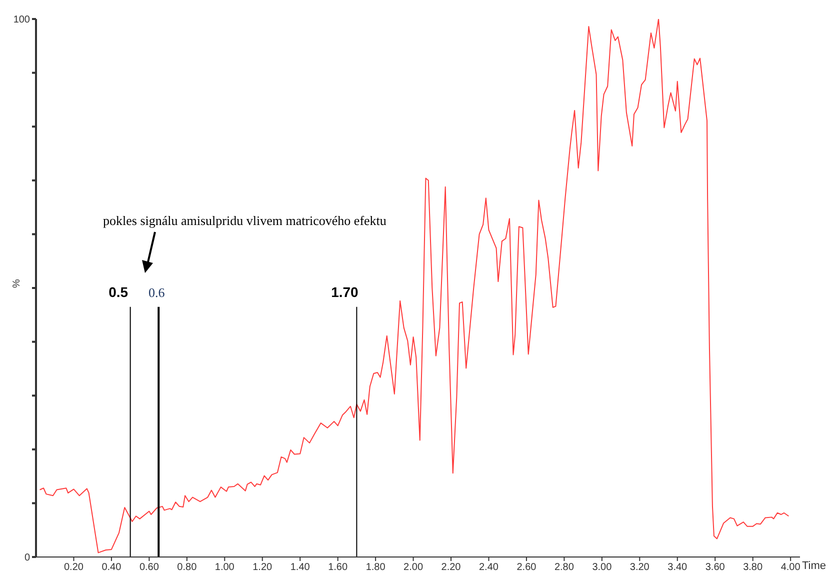  I want to click on x-axis-title: Time, so click(814, 566).